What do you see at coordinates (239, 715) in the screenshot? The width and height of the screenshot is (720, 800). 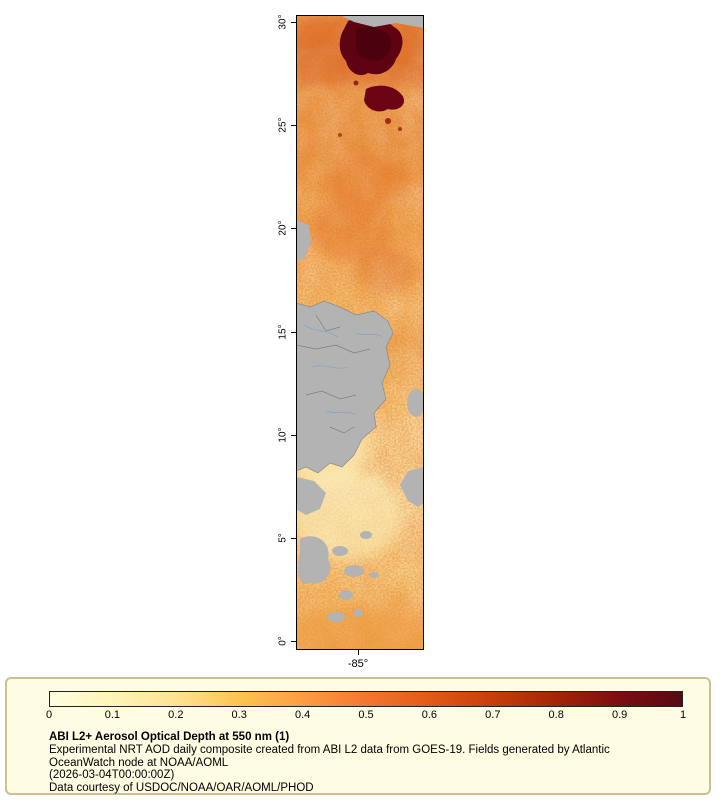 I see `colorbar-tick-label: 0.3` at bounding box center [239, 715].